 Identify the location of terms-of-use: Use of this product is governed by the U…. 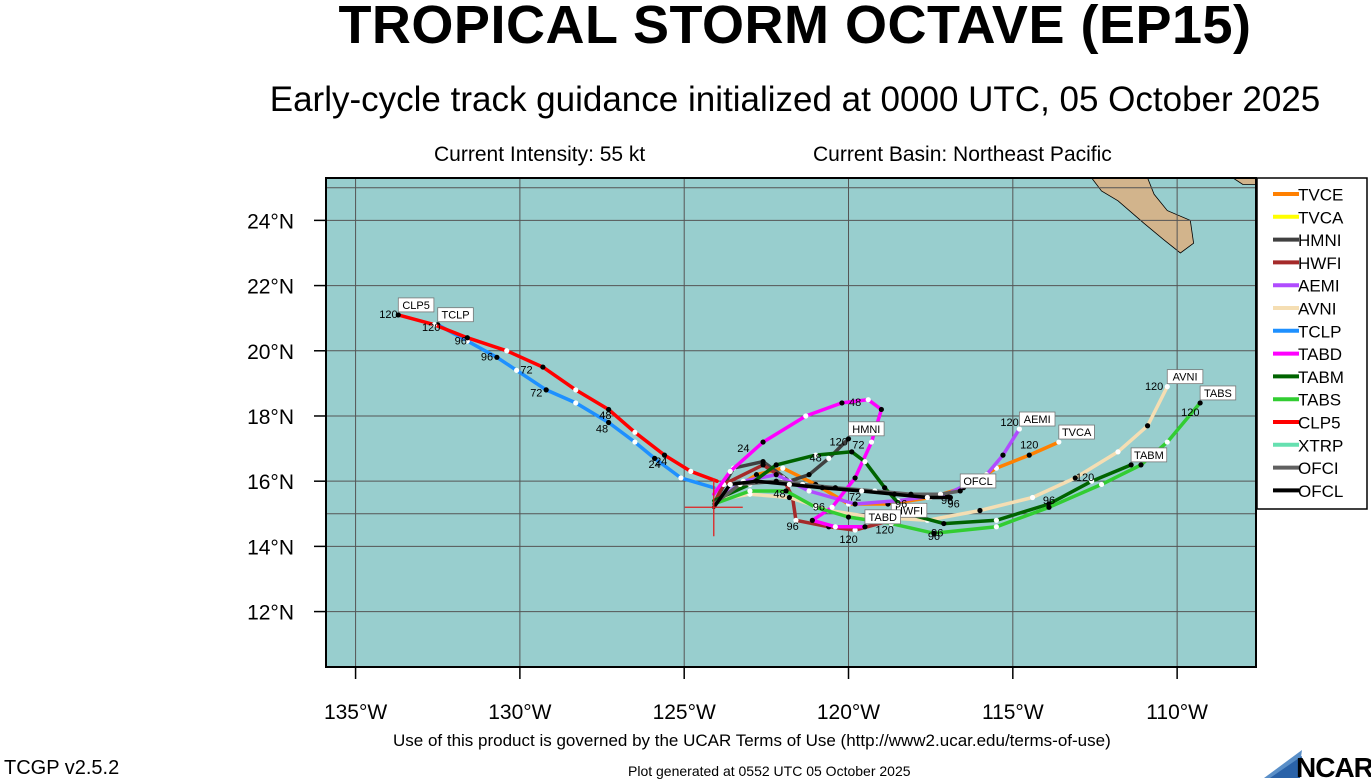
(752, 740).